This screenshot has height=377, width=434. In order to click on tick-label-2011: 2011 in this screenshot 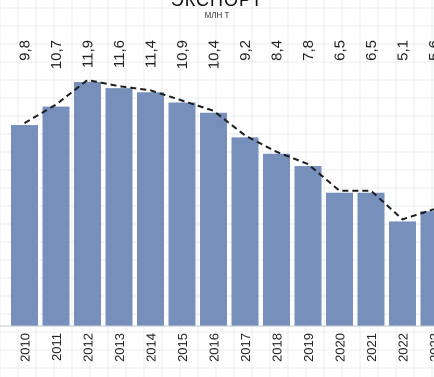, I will do `click(56, 347)`.